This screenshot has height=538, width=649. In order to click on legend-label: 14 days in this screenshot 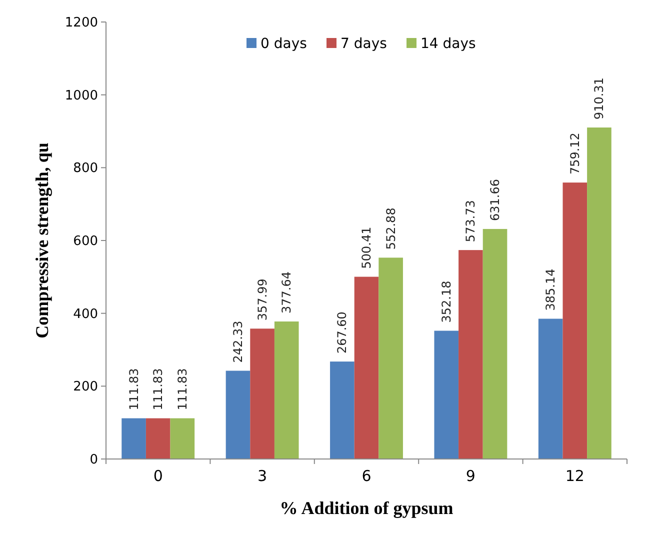, I will do `click(448, 44)`.